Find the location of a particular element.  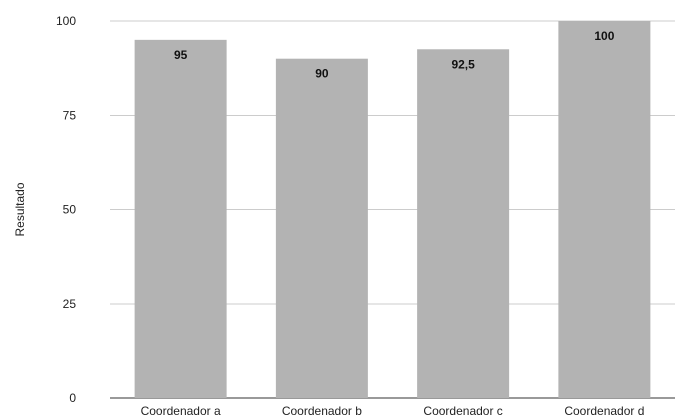

x-category-label: Coordenador b is located at coordinates (322, 411).